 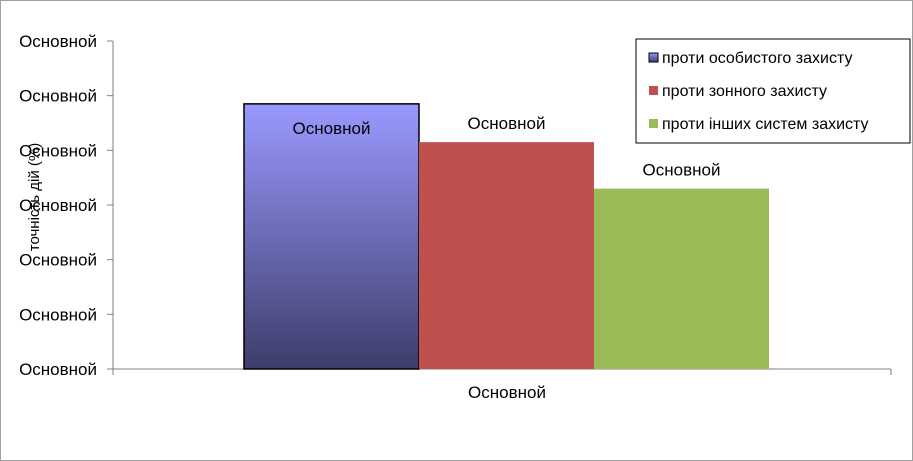 I want to click on legend-box, so click(x=773, y=91).